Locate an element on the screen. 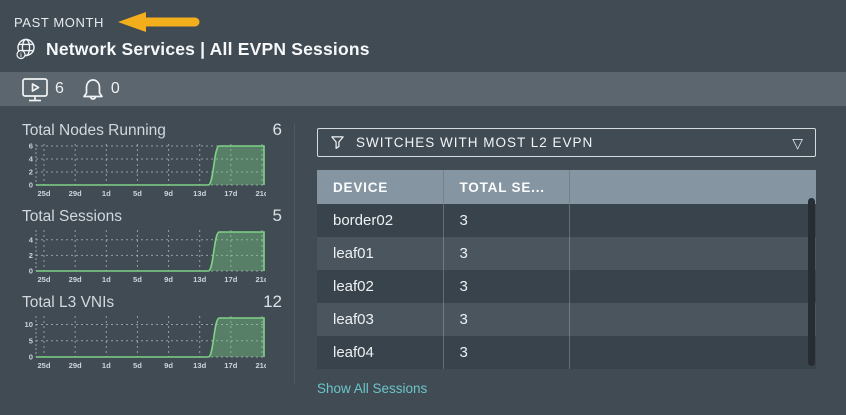 The image size is (846, 415). table-scrollbar-thumb is located at coordinates (811, 282).